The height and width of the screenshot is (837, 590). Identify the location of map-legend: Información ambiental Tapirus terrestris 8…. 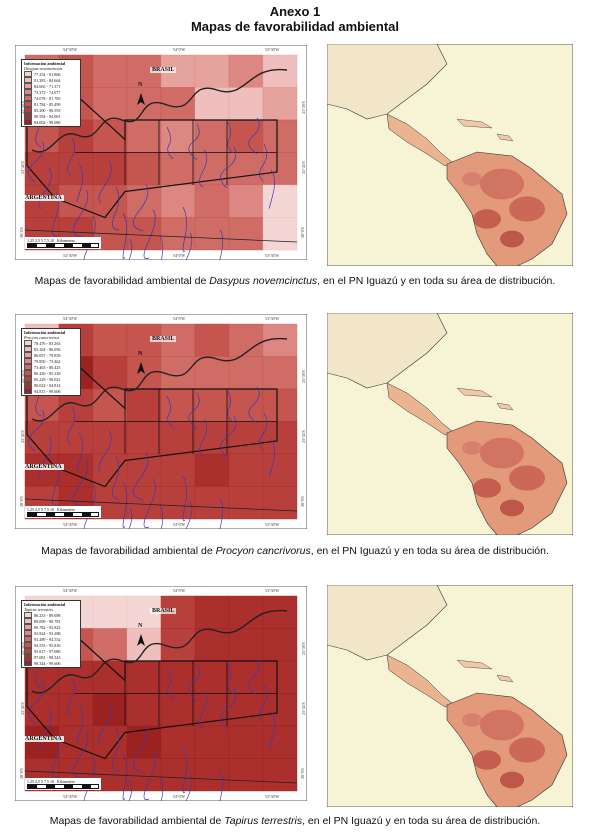
(51, 634).